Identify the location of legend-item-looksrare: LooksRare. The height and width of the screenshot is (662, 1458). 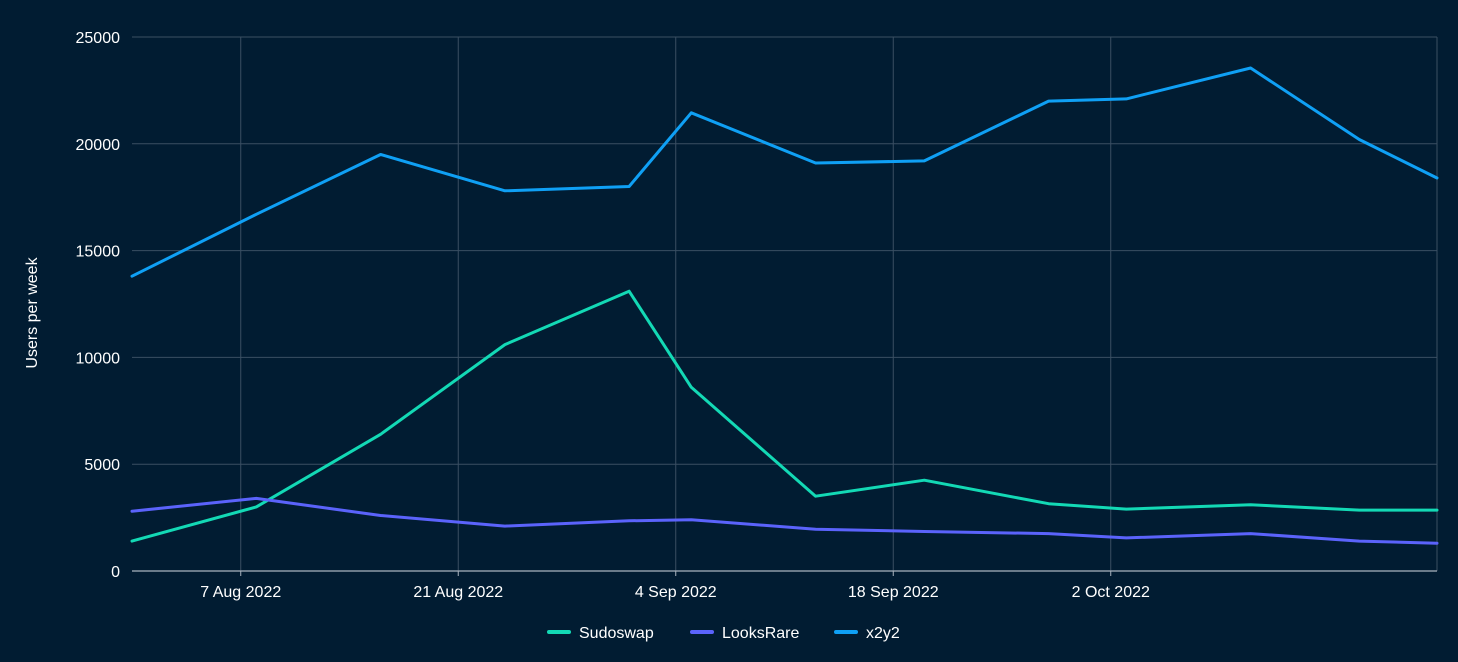
(744, 633).